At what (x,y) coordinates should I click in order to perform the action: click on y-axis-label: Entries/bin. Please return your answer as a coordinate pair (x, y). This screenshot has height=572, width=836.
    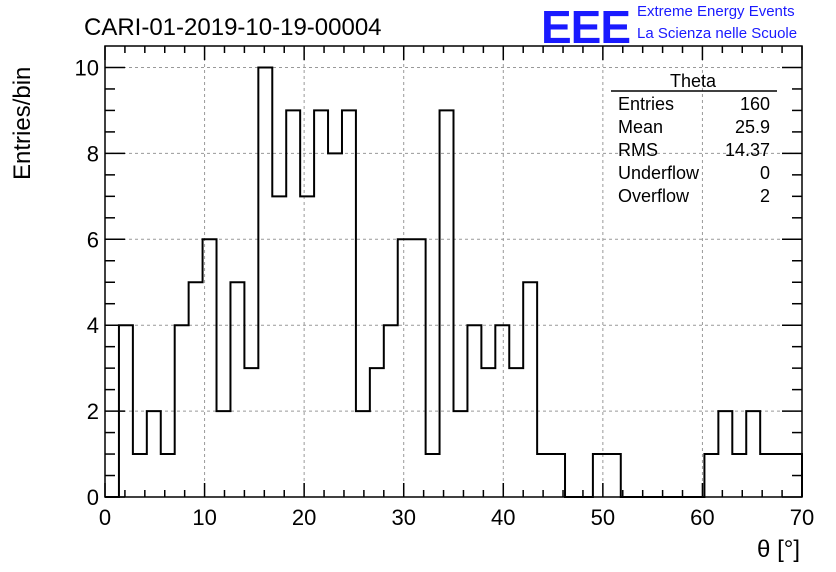
    Looking at the image, I should click on (22, 123).